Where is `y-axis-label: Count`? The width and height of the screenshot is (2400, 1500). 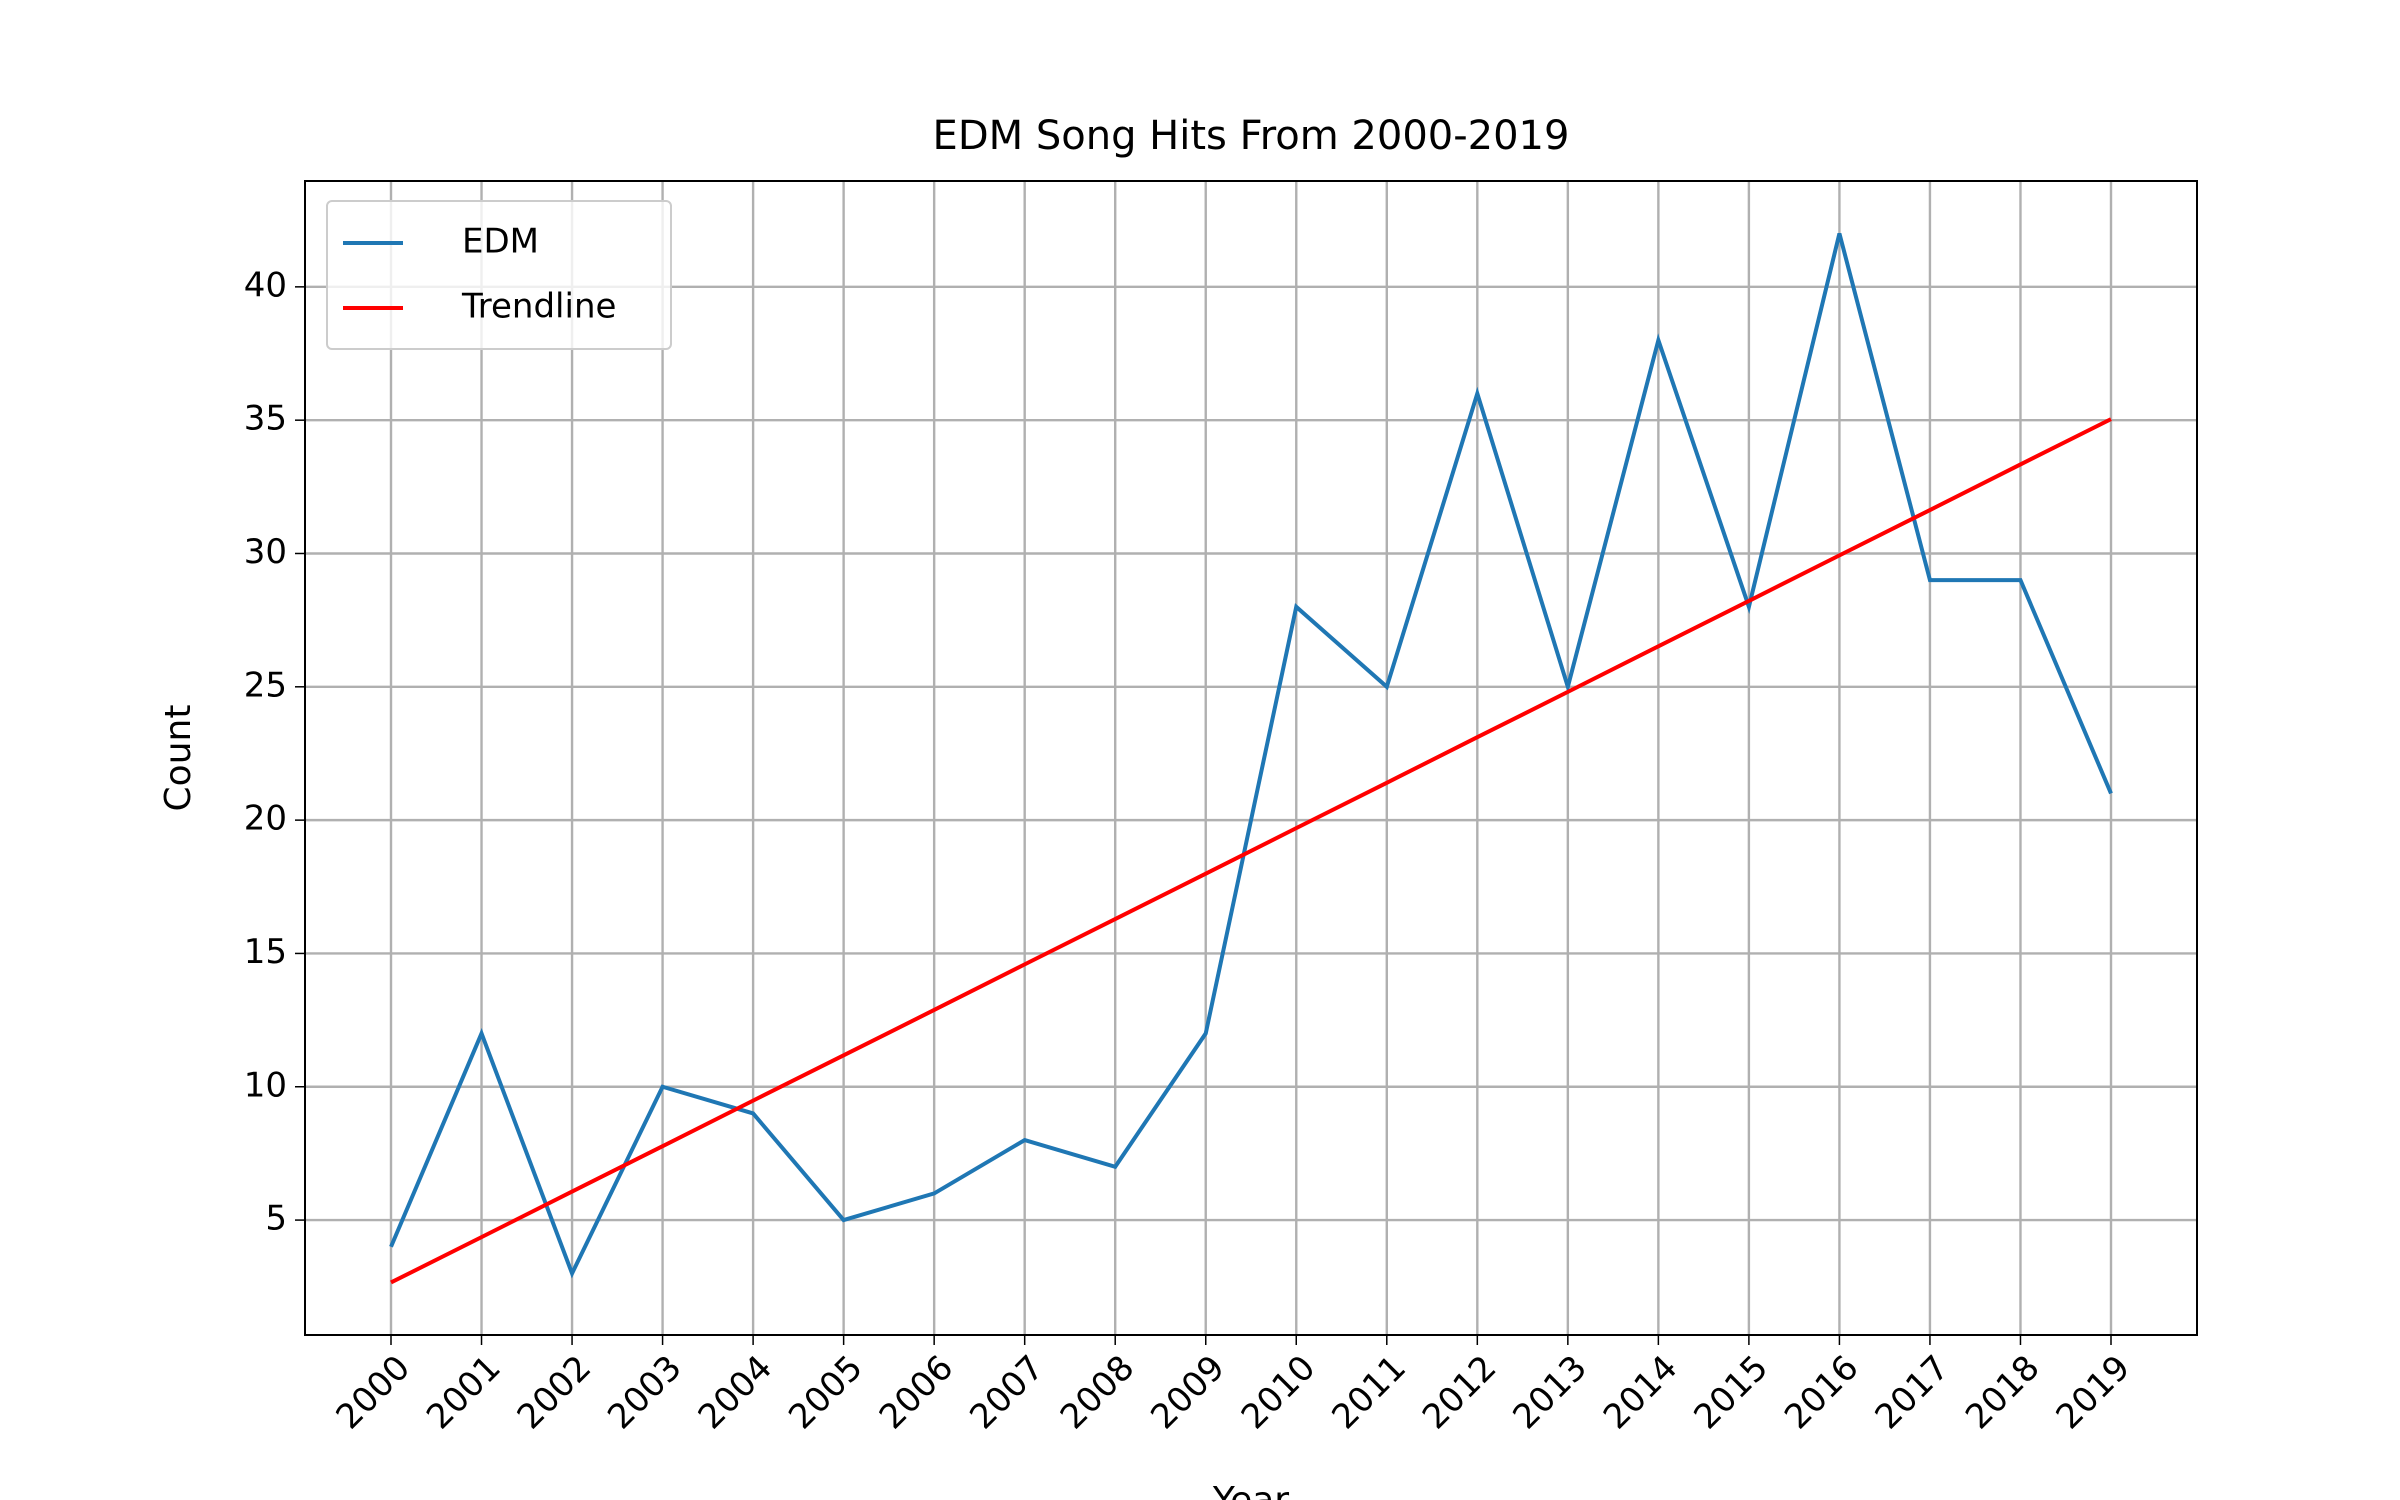
y-axis-label: Count is located at coordinates (178, 758).